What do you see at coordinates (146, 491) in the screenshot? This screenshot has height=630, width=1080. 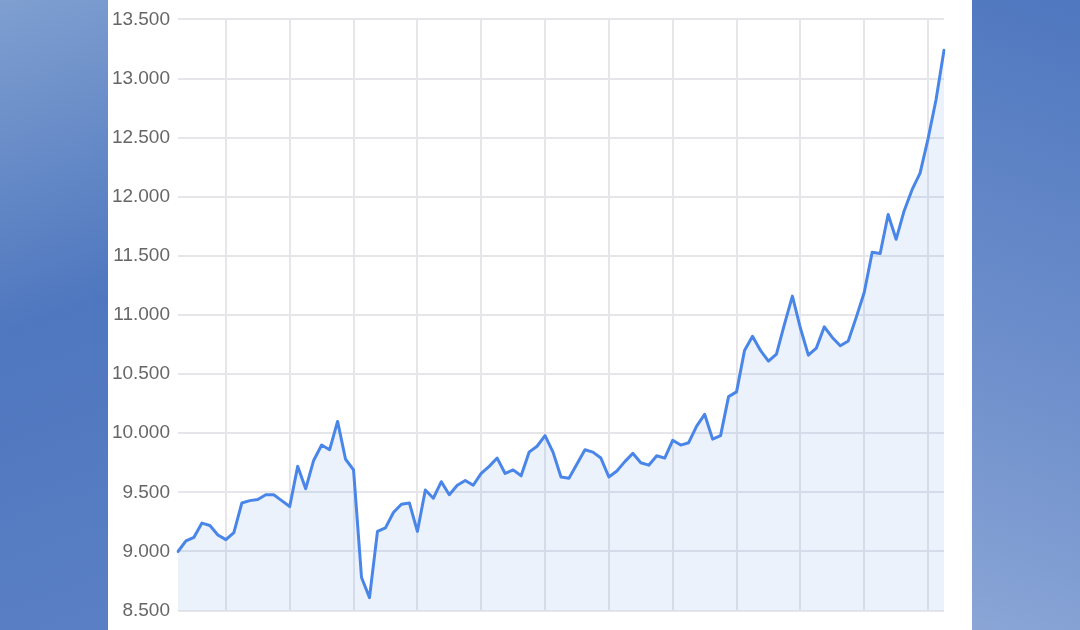 I see `y-tick-label: 9.500` at bounding box center [146, 491].